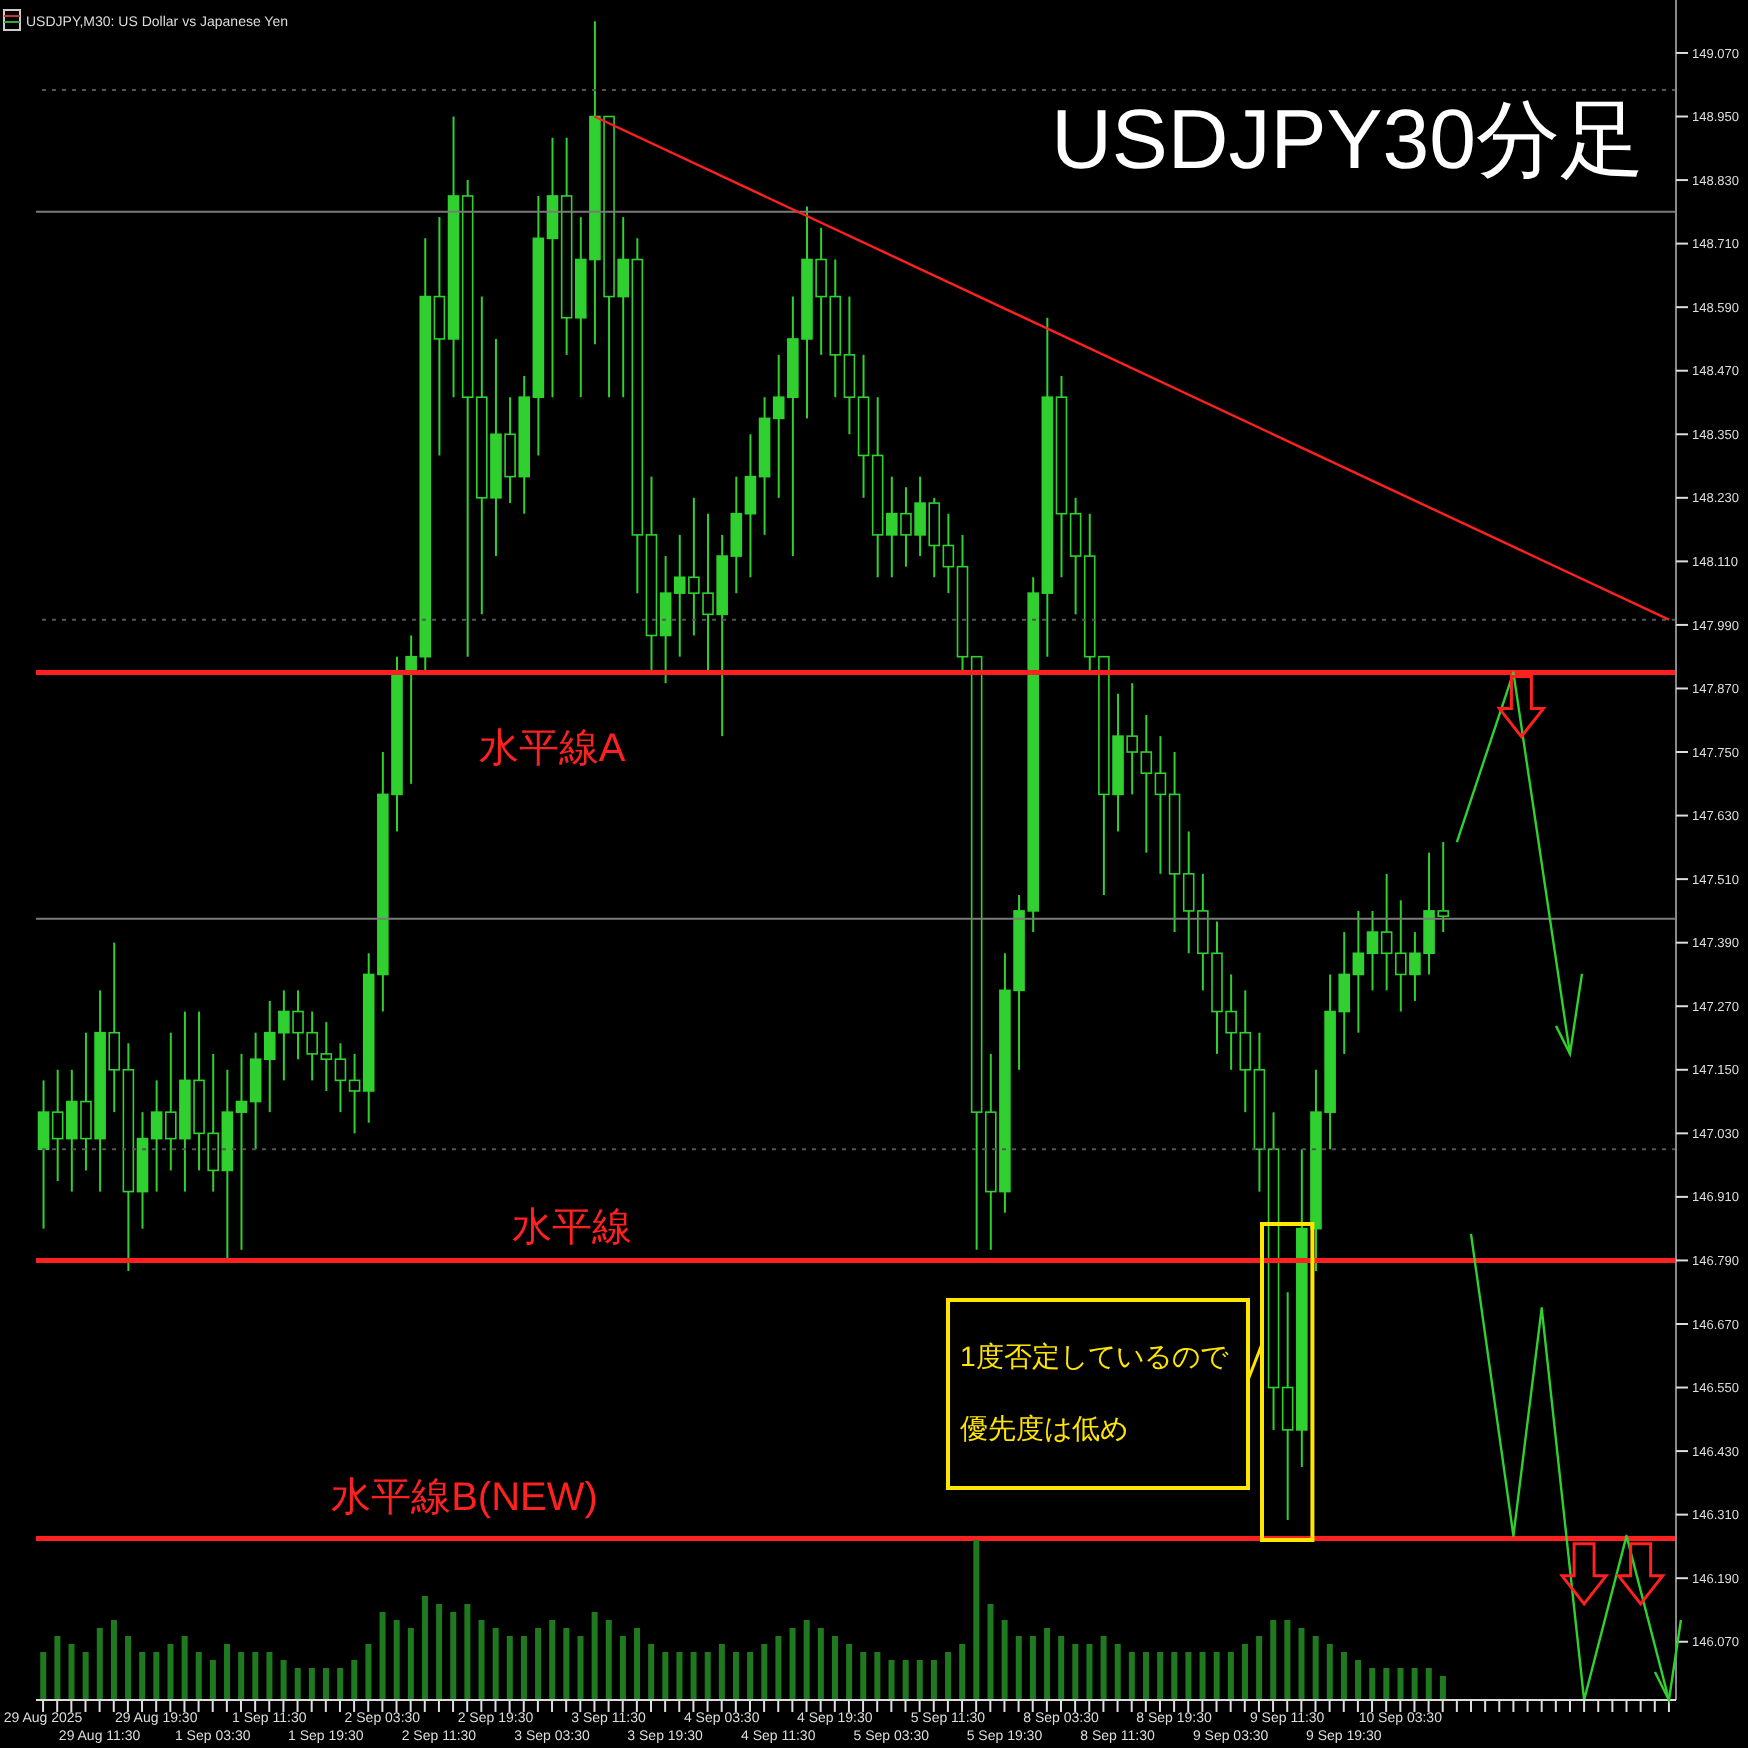  What do you see at coordinates (1347, 139) in the screenshot?
I see `text: USDJPY30分足` at bounding box center [1347, 139].